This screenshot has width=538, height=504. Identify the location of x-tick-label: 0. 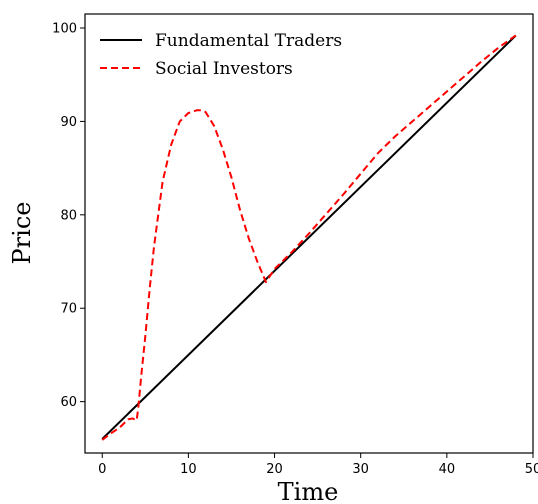
(102, 469).